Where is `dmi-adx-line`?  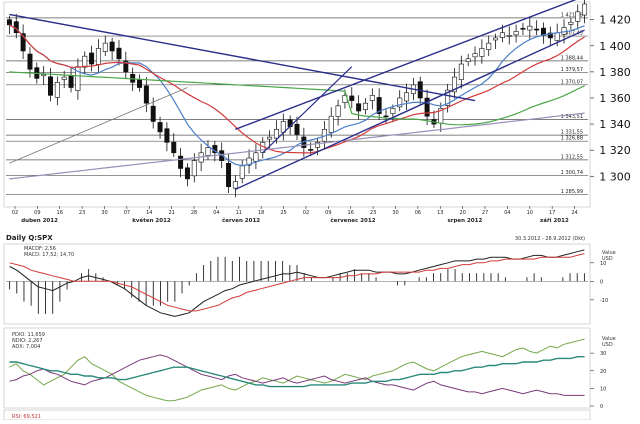 dmi-adx-line is located at coordinates (297, 372).